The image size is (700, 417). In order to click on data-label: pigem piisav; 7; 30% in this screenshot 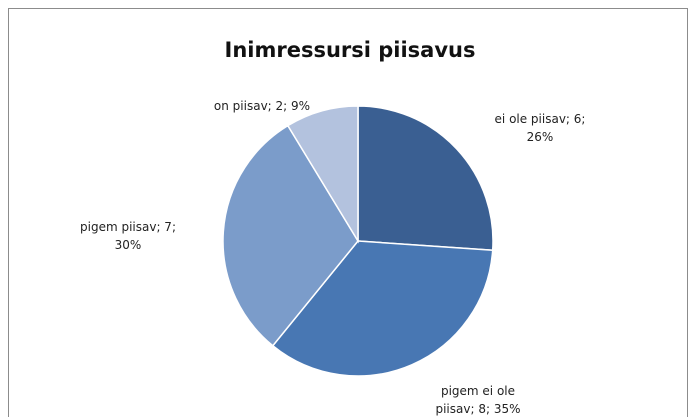, I will do `click(128, 236)`.